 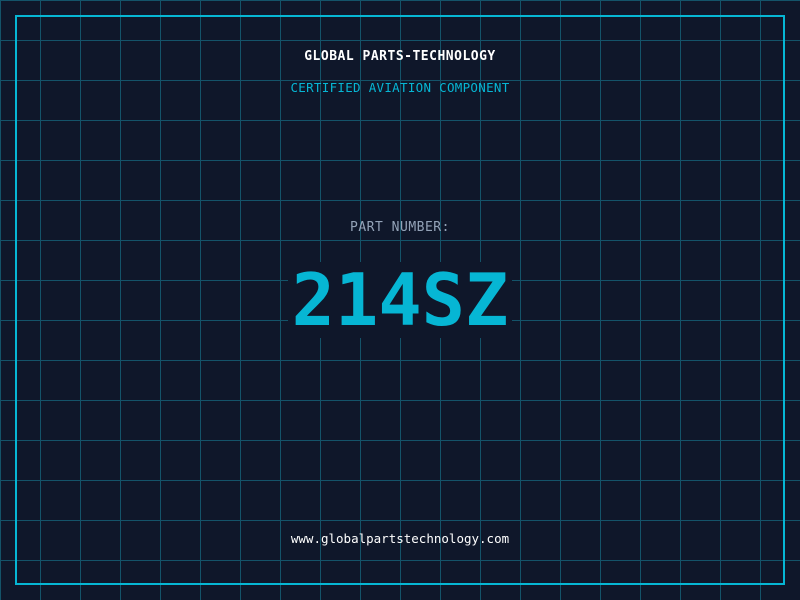 I want to click on part-number-value: 214SZ, so click(x=400, y=300).